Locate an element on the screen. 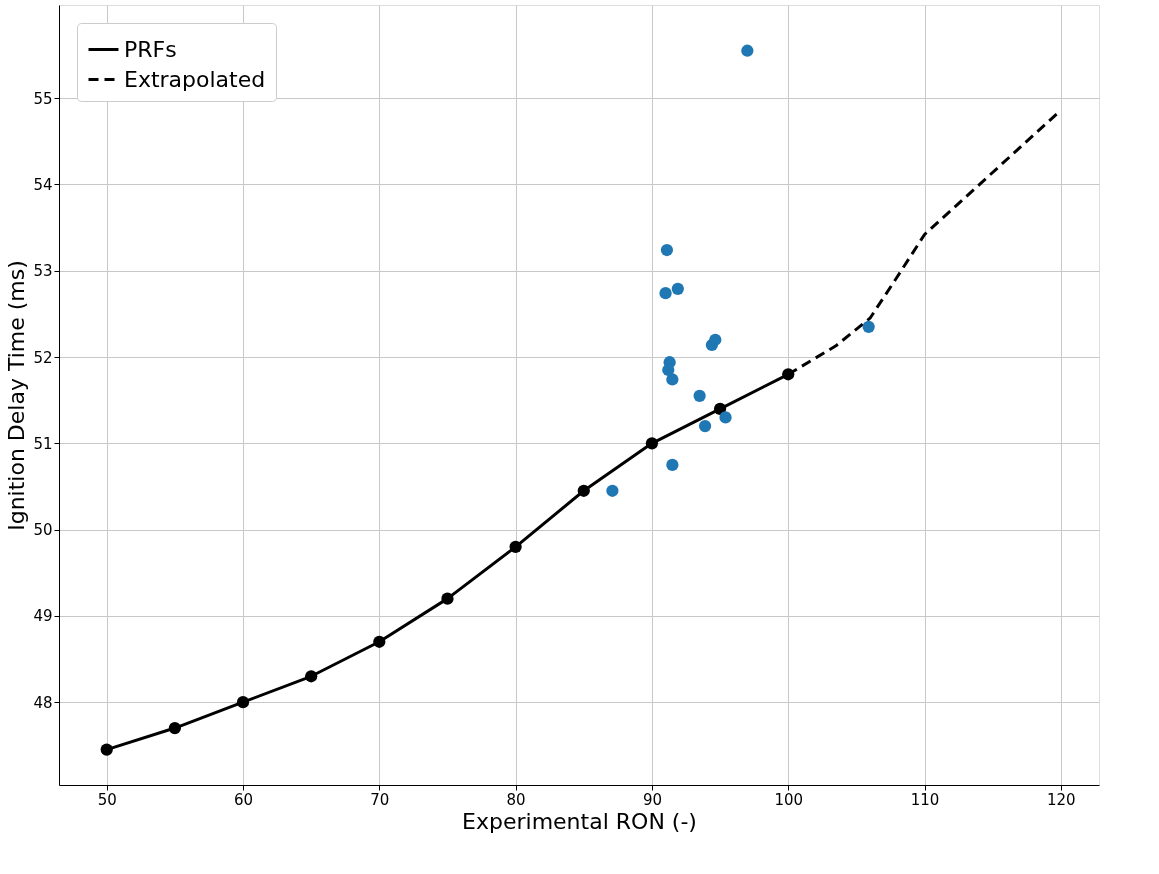 The width and height of the screenshot is (1159, 874). x-axis-title: Experimental RON (-) is located at coordinates (579, 821).